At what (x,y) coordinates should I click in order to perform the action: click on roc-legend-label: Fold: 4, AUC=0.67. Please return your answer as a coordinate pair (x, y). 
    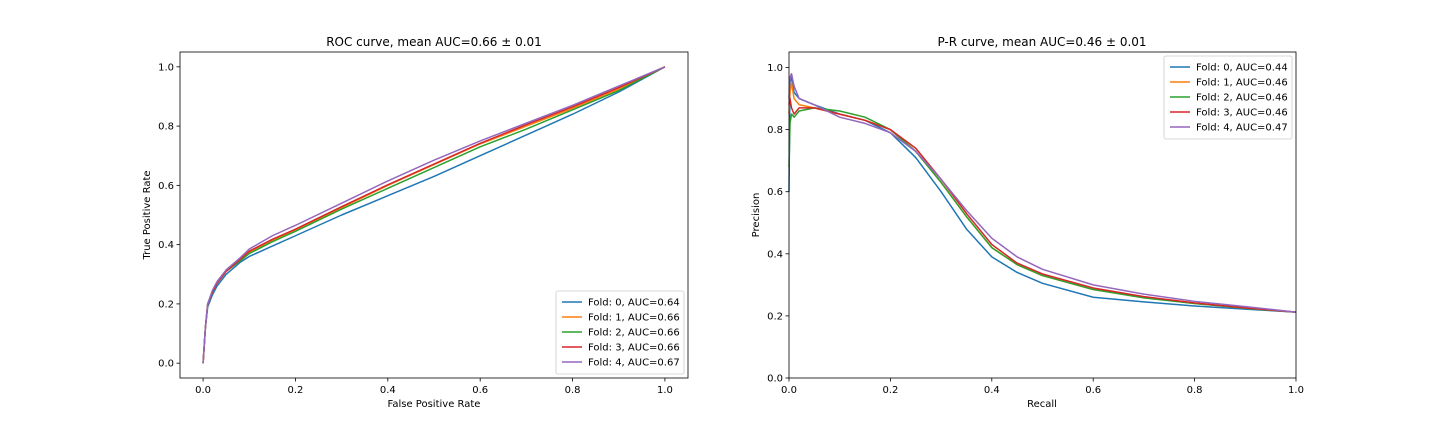
    Looking at the image, I should click on (634, 363).